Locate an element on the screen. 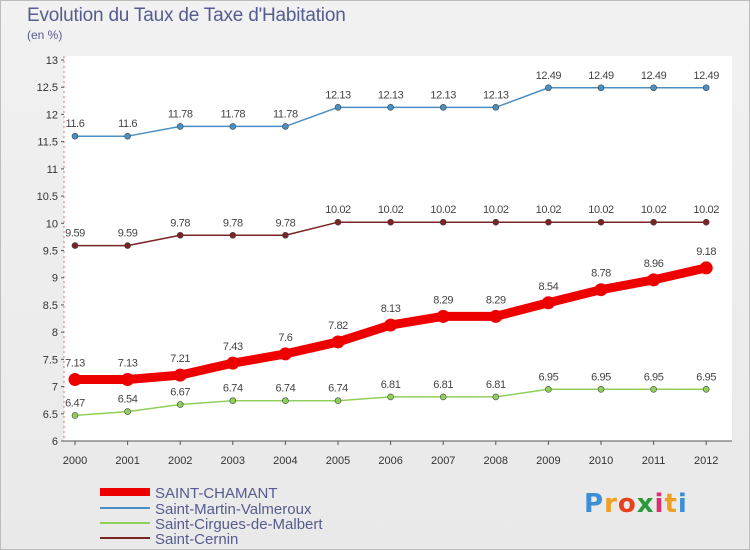 This screenshot has width=750, height=550. legend-label: Saint-Cernin is located at coordinates (196, 539).